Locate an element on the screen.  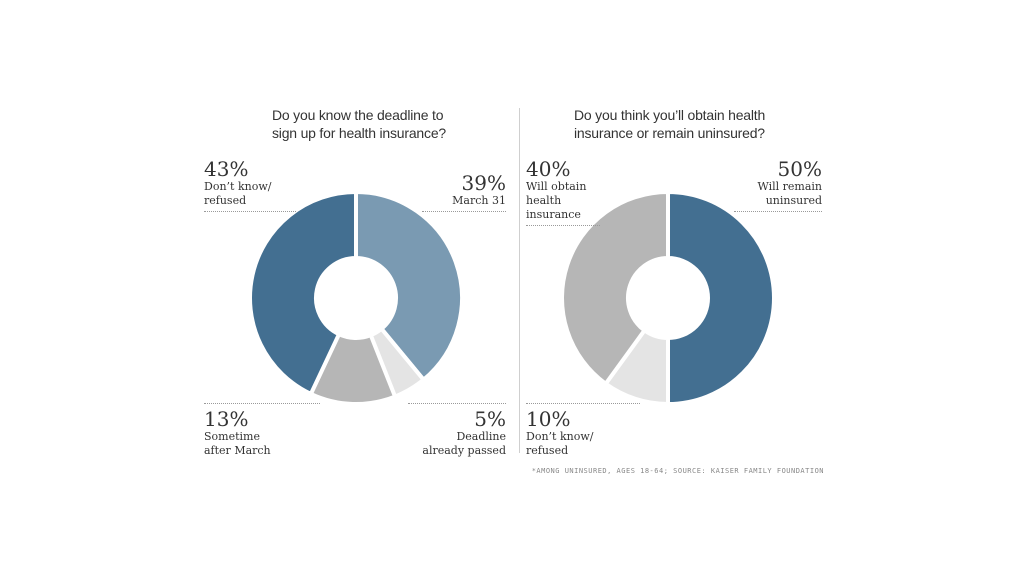
callout-dont-know: 43% Don’t know/ refused is located at coordinates (264, 183).